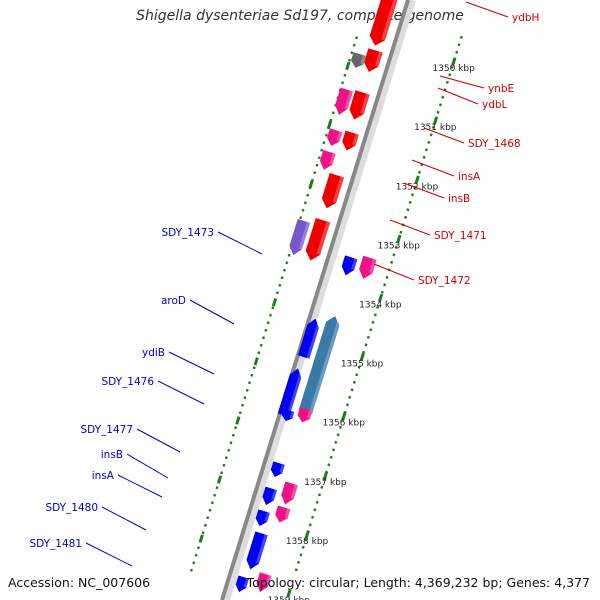  Describe the element at coordinates (368, 267) in the screenshot. I see `gene-sdy1473` at that location.